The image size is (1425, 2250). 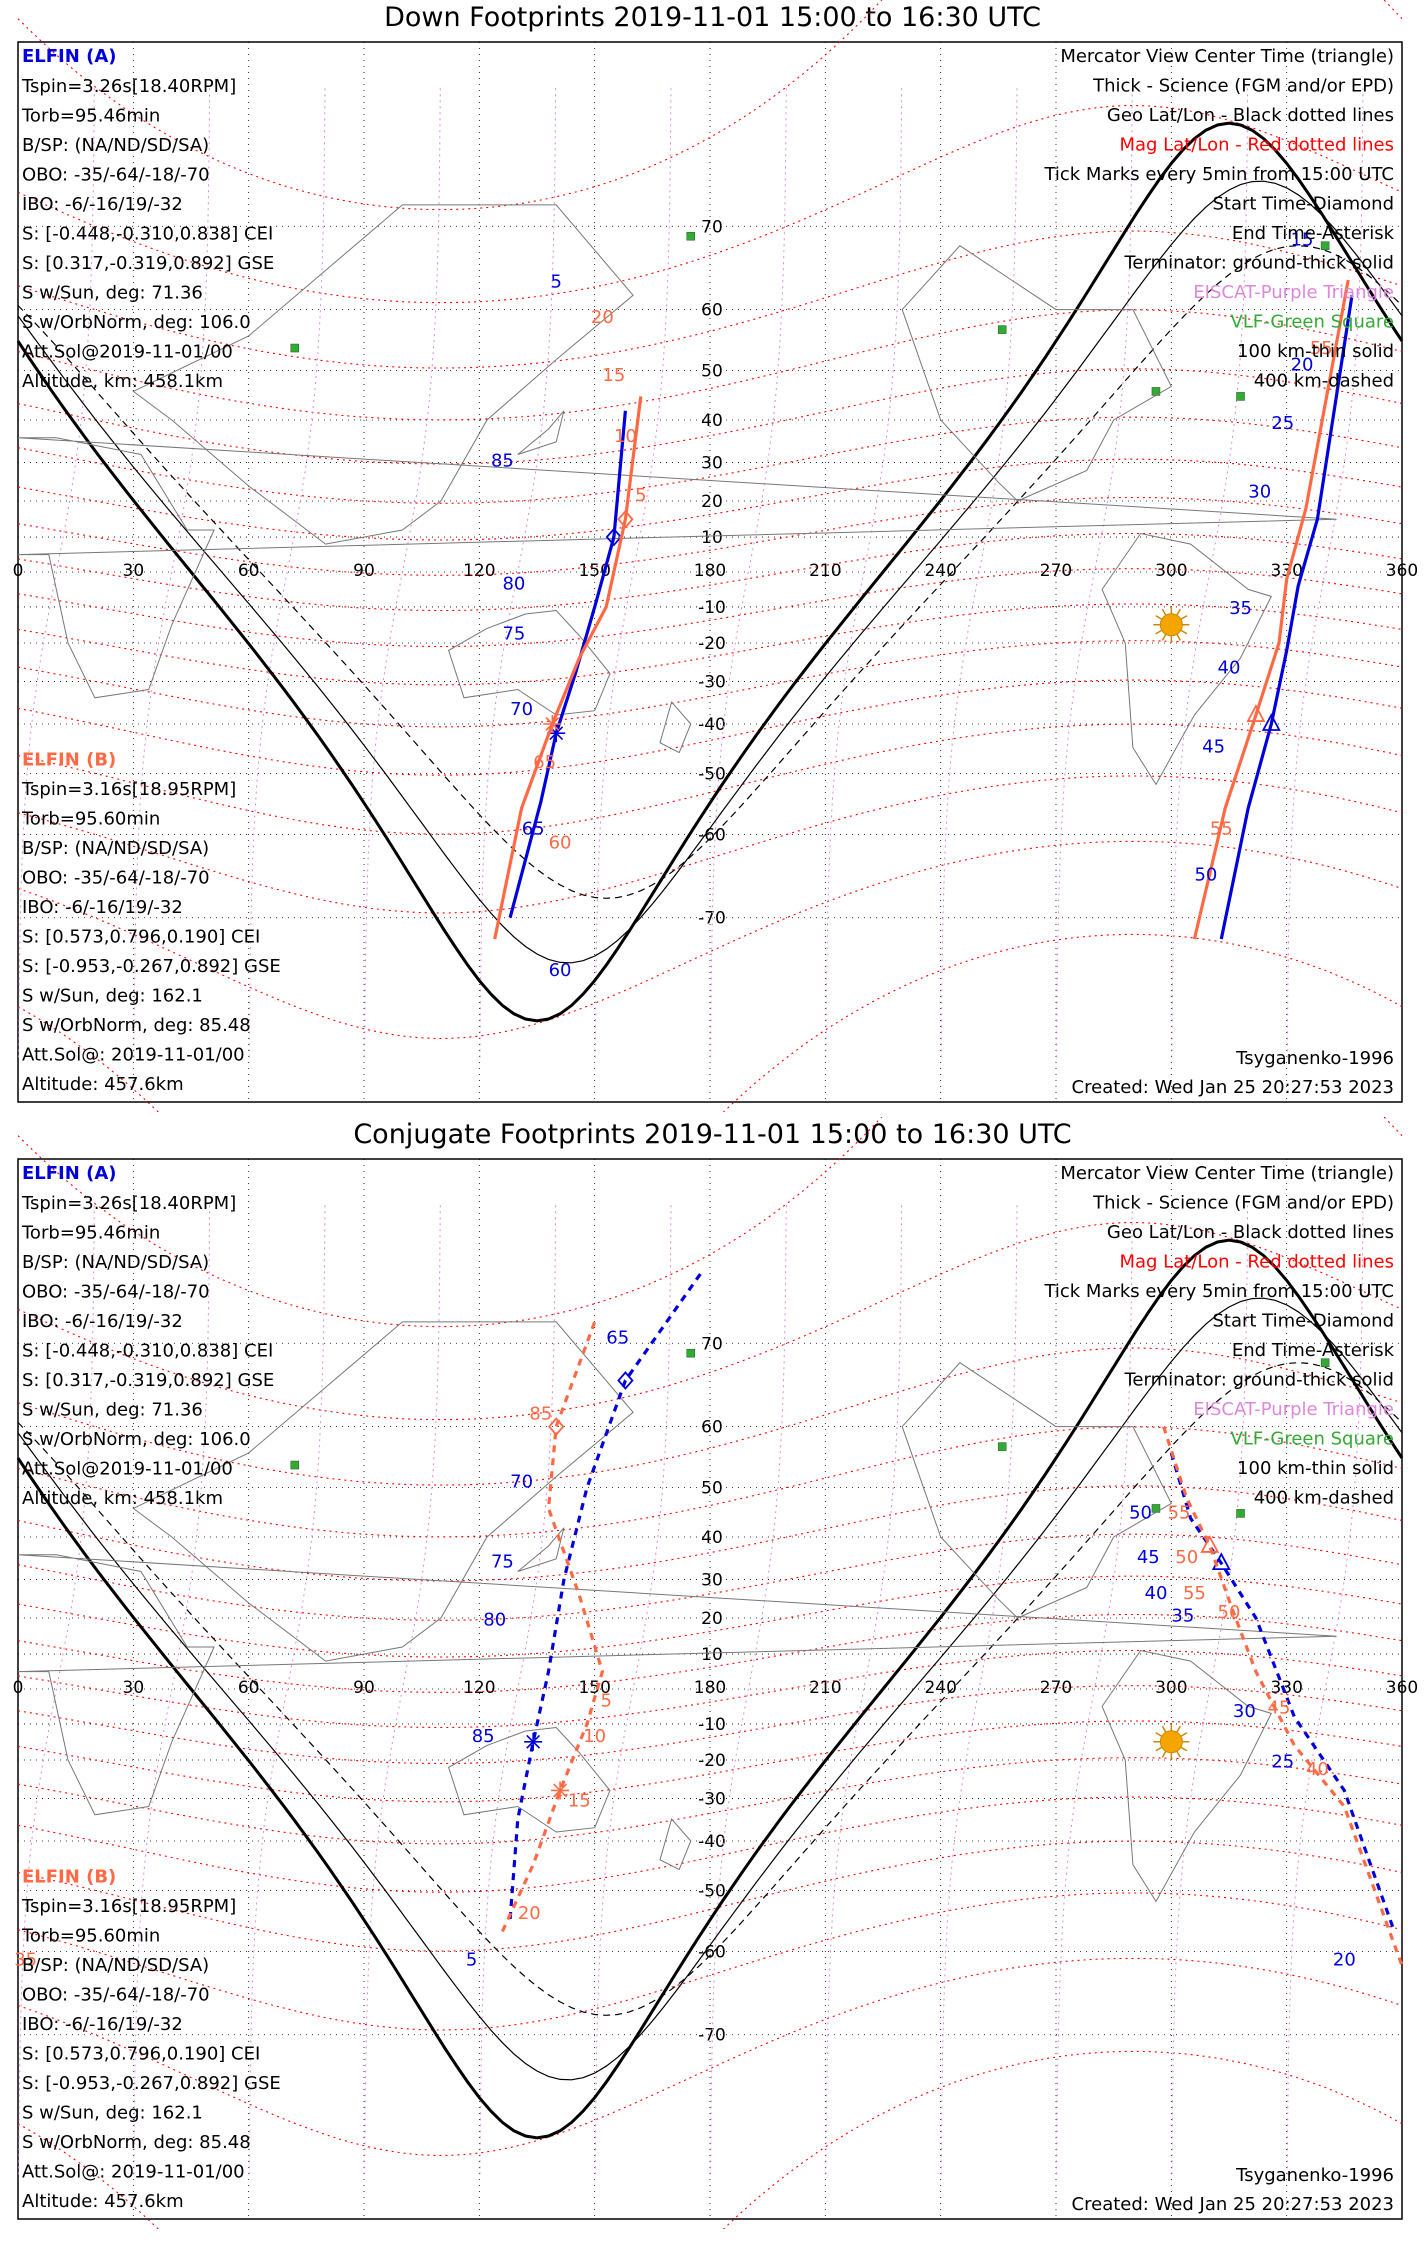 I want to click on y-tick-label: -60, so click(x=712, y=835).